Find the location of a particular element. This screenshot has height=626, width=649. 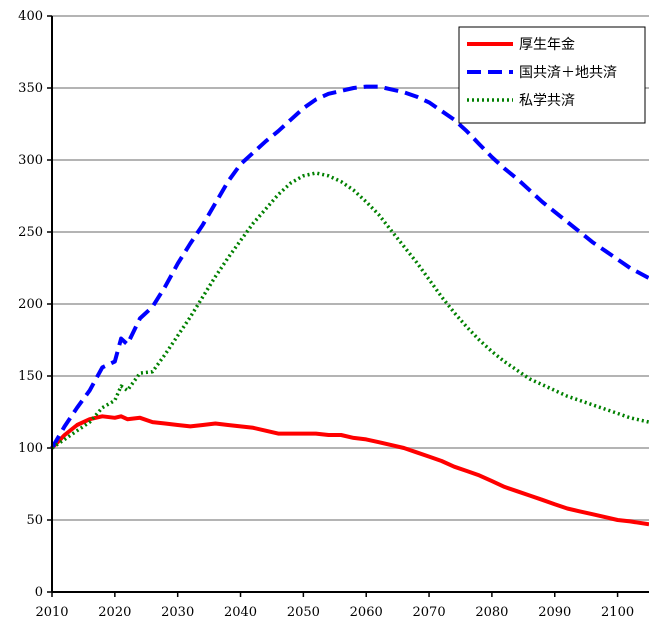

x-tick-label: 2040 is located at coordinates (240, 612).